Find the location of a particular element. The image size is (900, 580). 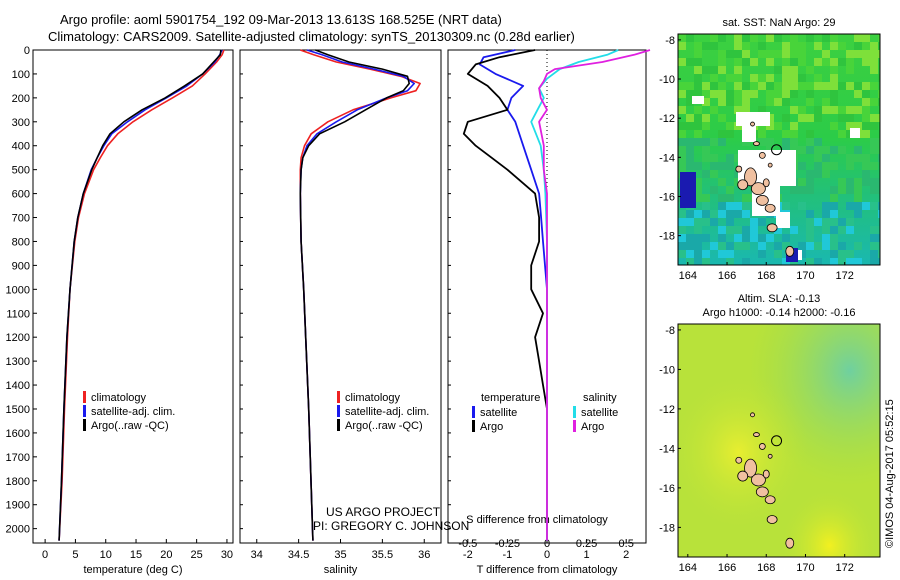

temperature-ytick-label: 900 is located at coordinates (21, 266).